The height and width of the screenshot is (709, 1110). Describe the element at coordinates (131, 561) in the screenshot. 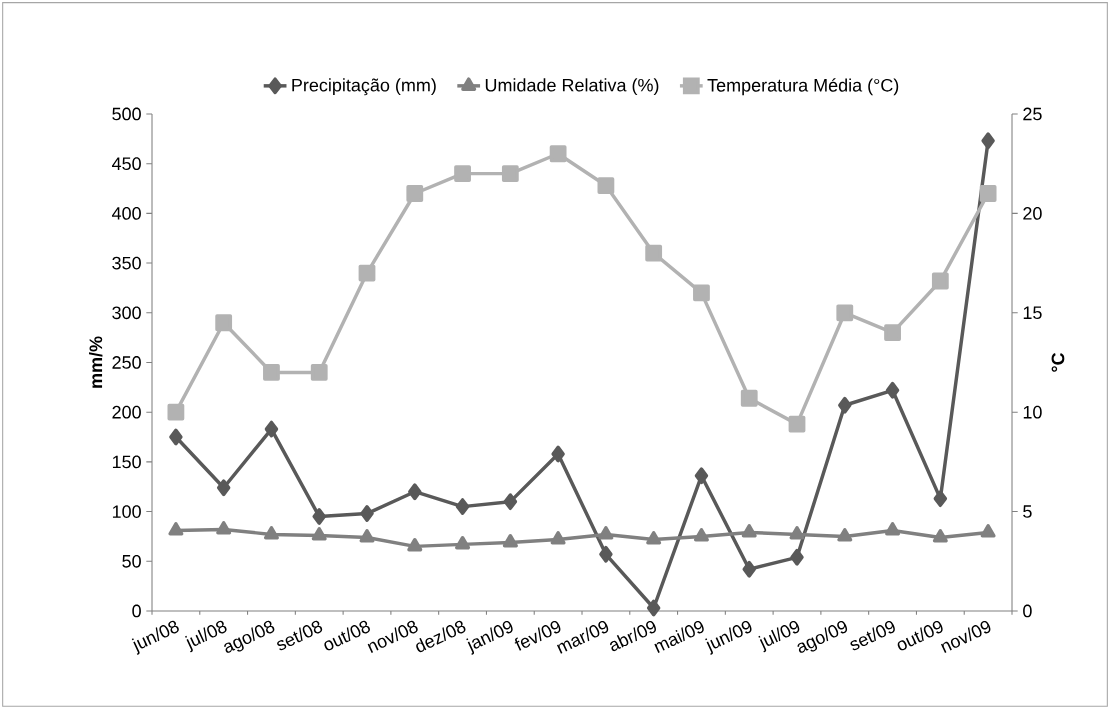

I see `y-tick-label: 50` at that location.